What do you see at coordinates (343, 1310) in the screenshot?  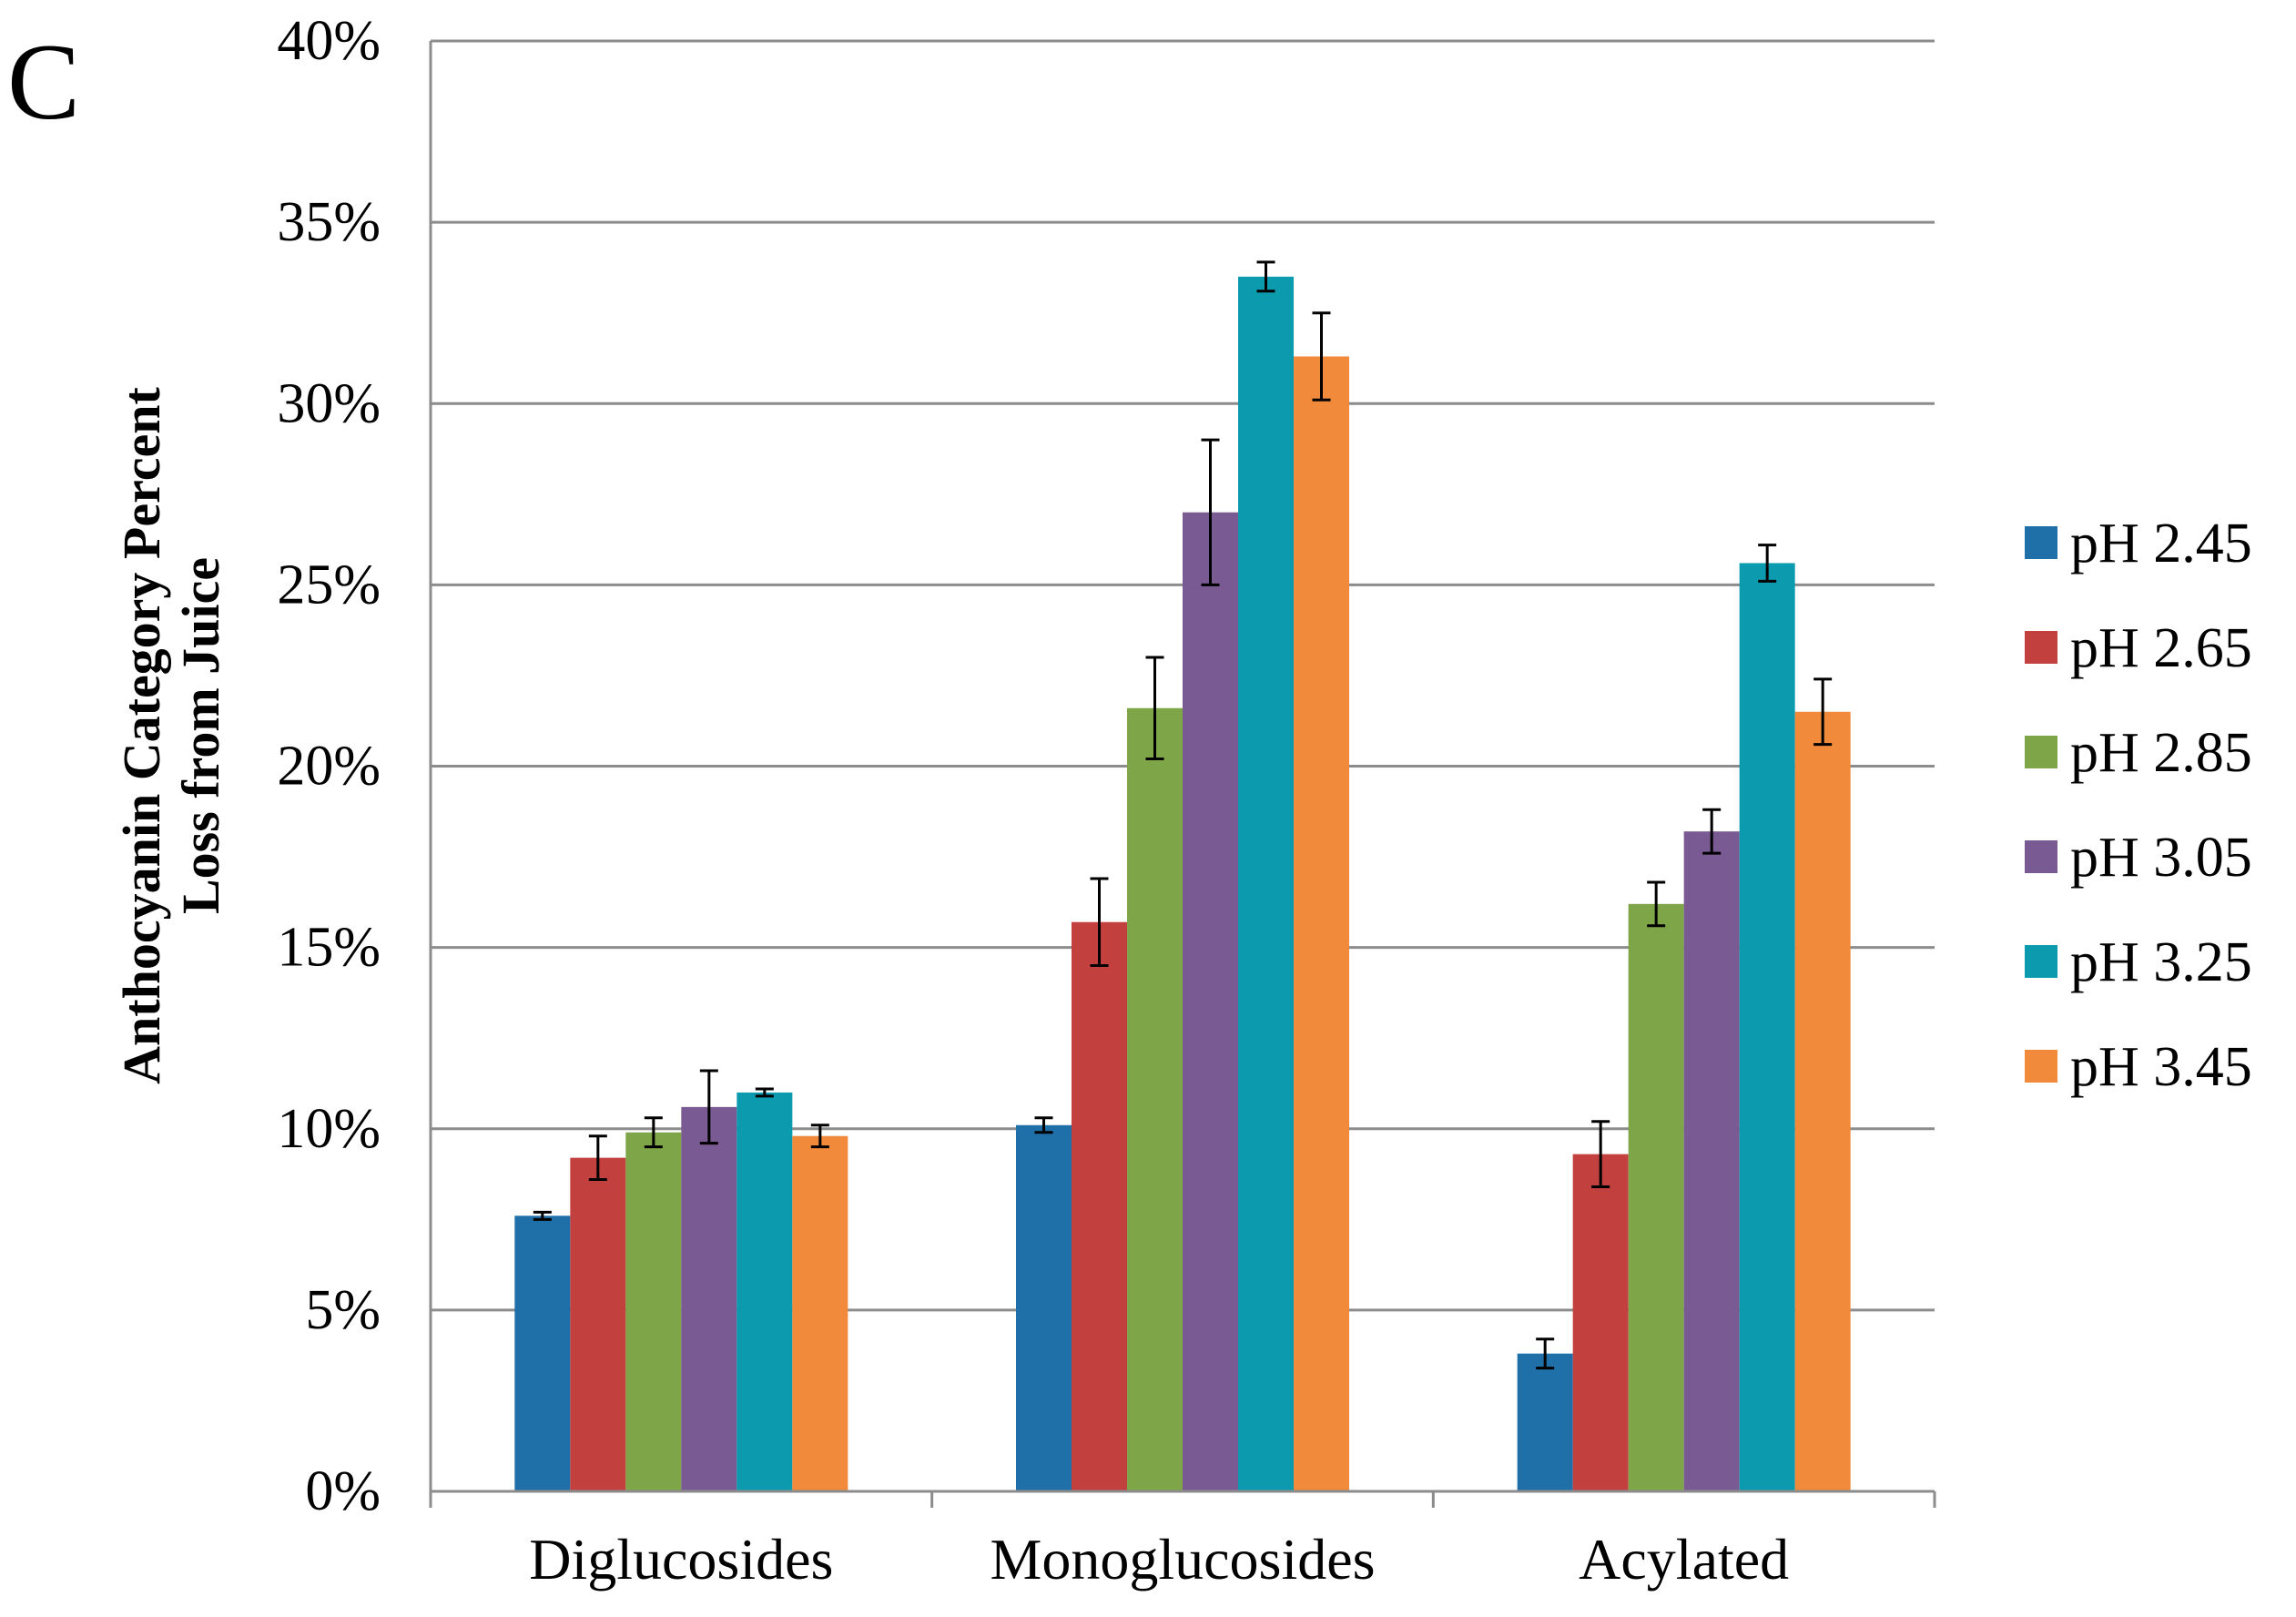 I see `y-tick-label: 5%` at bounding box center [343, 1310].